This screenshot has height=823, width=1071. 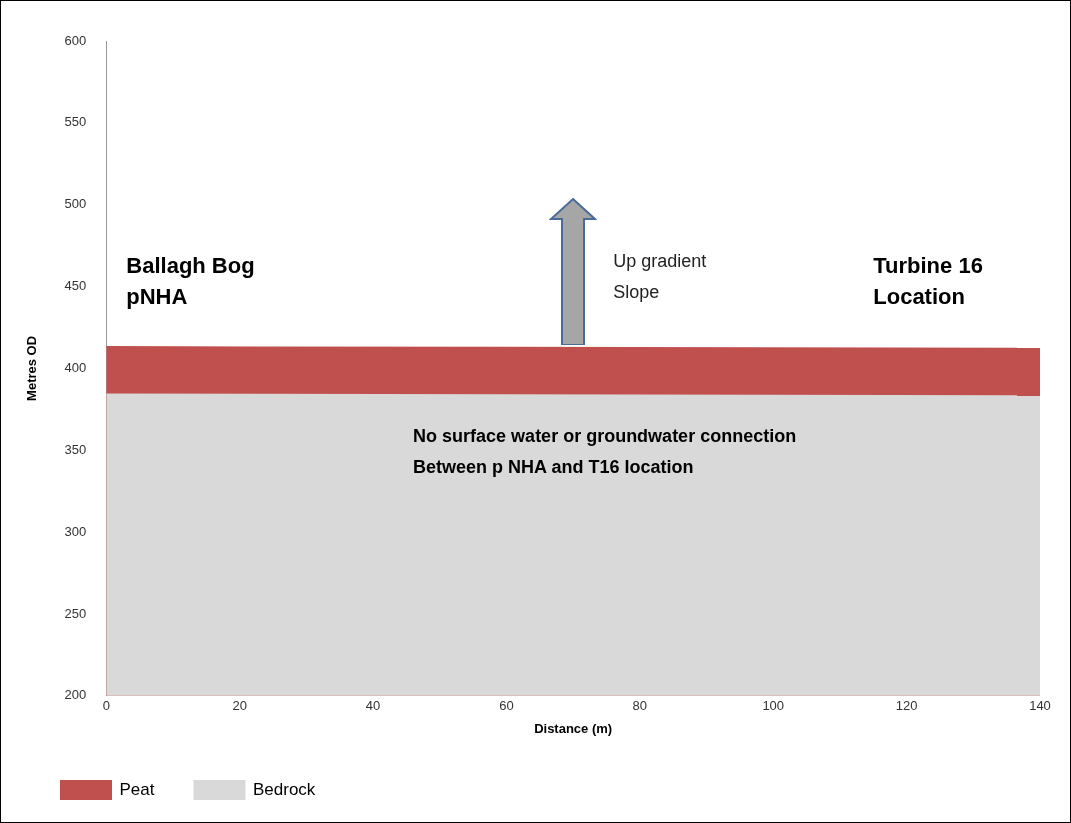 What do you see at coordinates (660, 276) in the screenshot?
I see `annotation: Up gradient Slope` at bounding box center [660, 276].